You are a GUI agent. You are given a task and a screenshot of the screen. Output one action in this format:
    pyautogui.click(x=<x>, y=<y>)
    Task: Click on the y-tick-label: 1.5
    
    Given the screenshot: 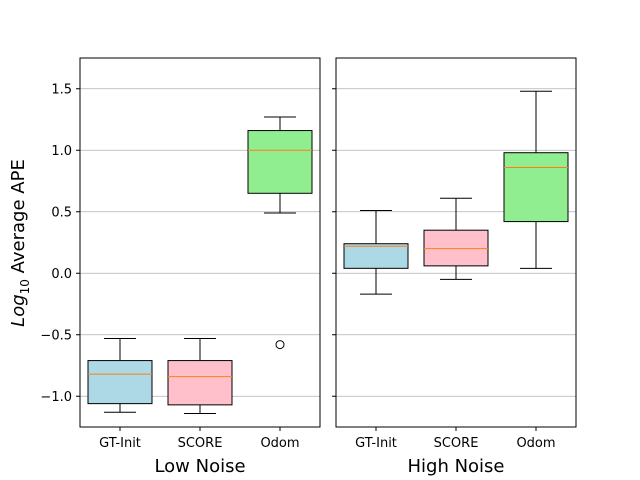 What is the action you would take?
    pyautogui.click(x=61, y=89)
    